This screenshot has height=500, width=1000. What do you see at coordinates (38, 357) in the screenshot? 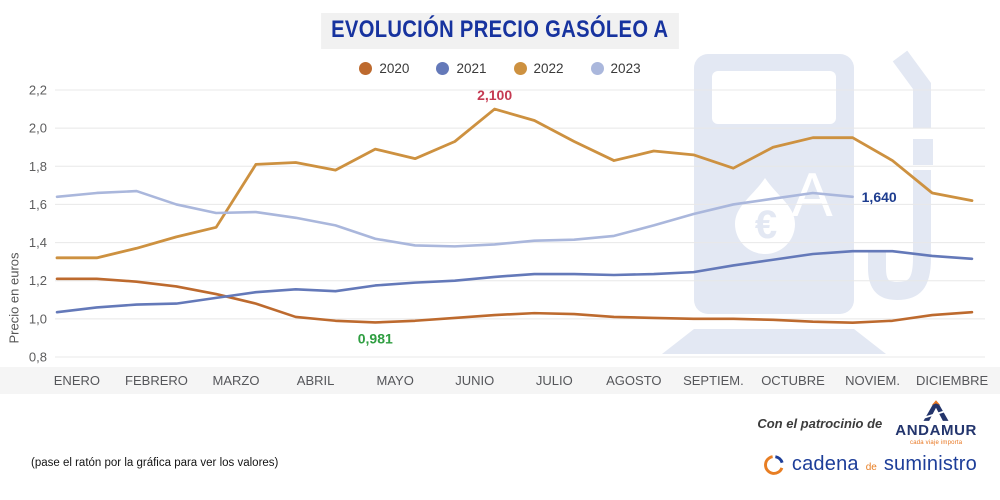
I see `y-tick-label: 0,8` at bounding box center [38, 357].